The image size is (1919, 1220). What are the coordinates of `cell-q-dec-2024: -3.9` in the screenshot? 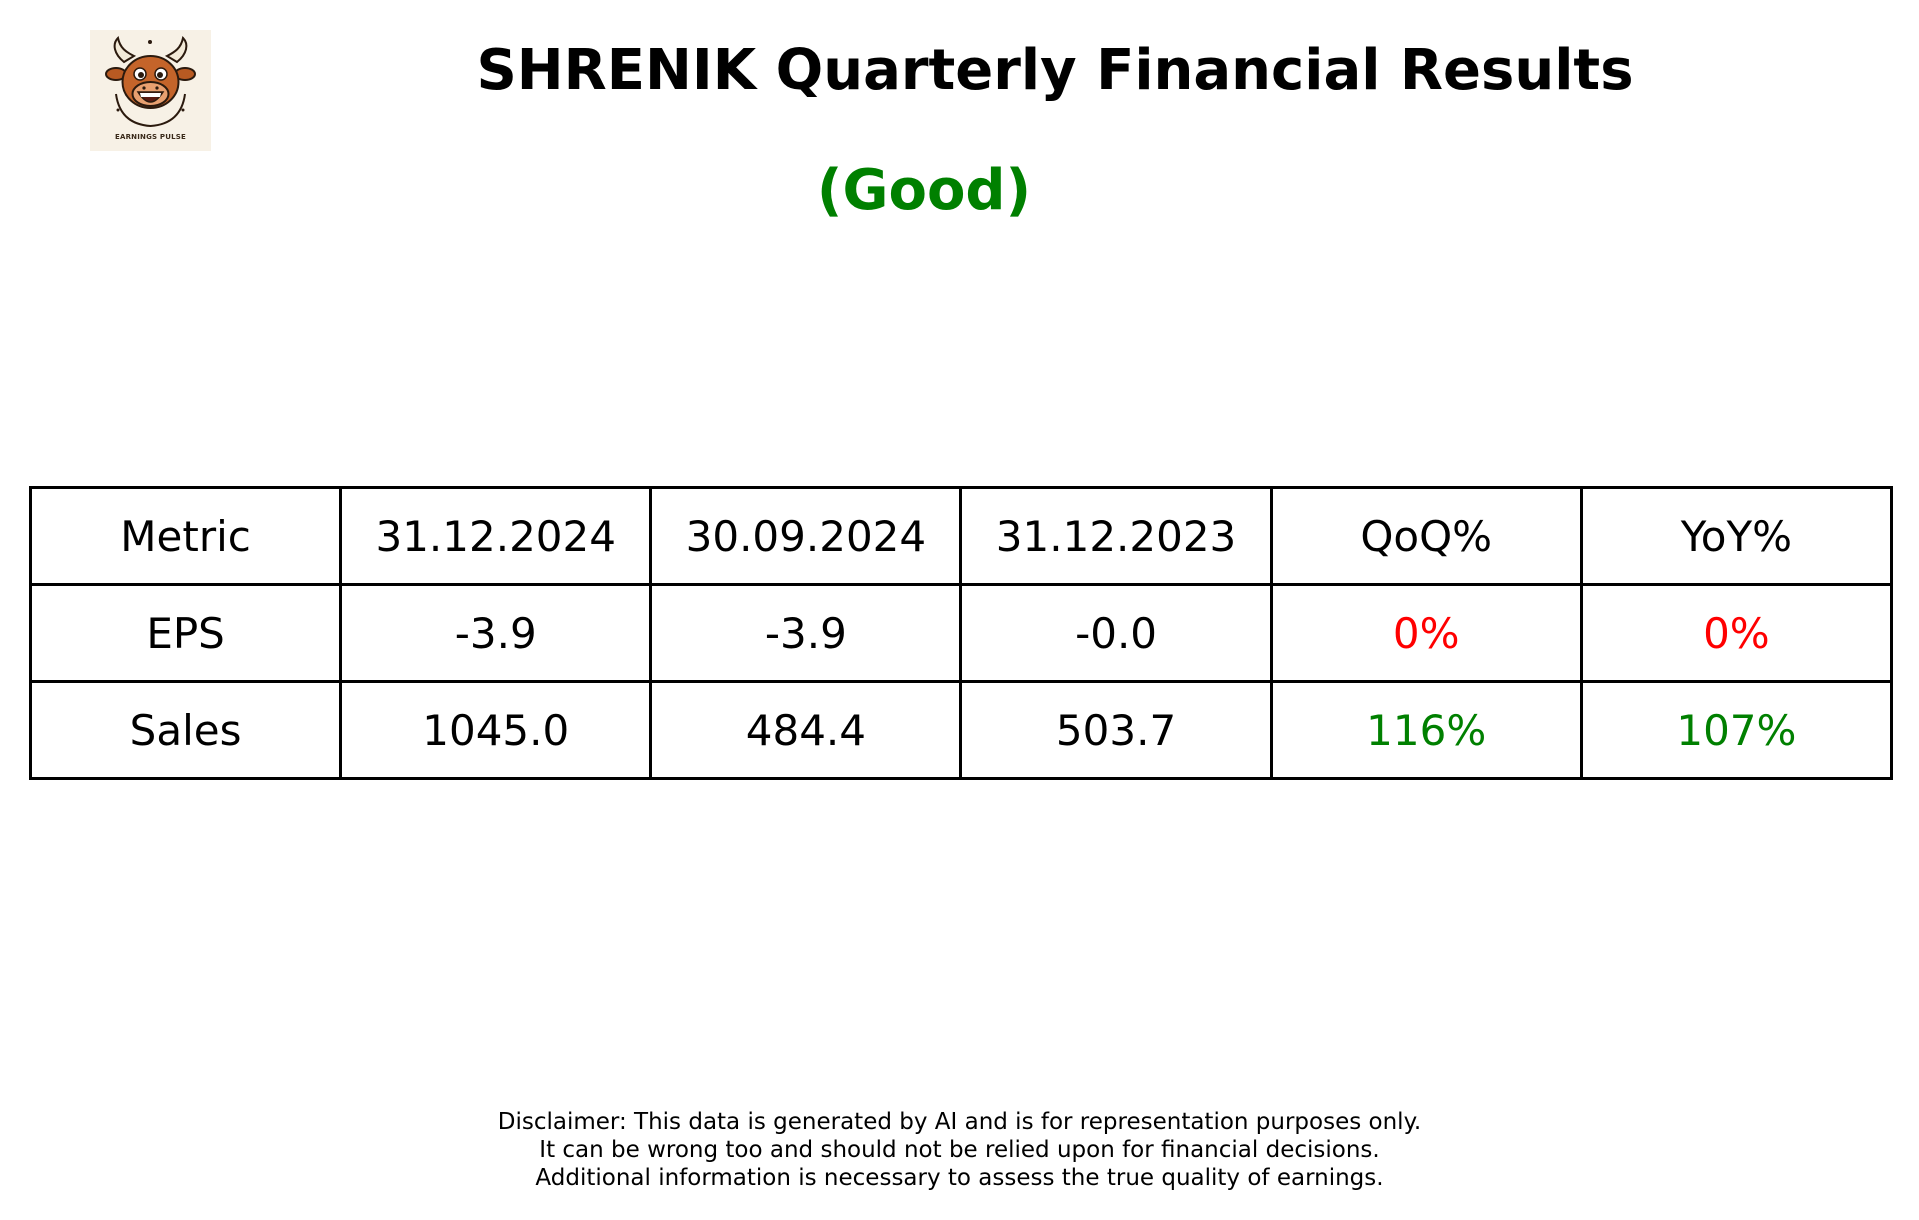 It's located at (496, 633).